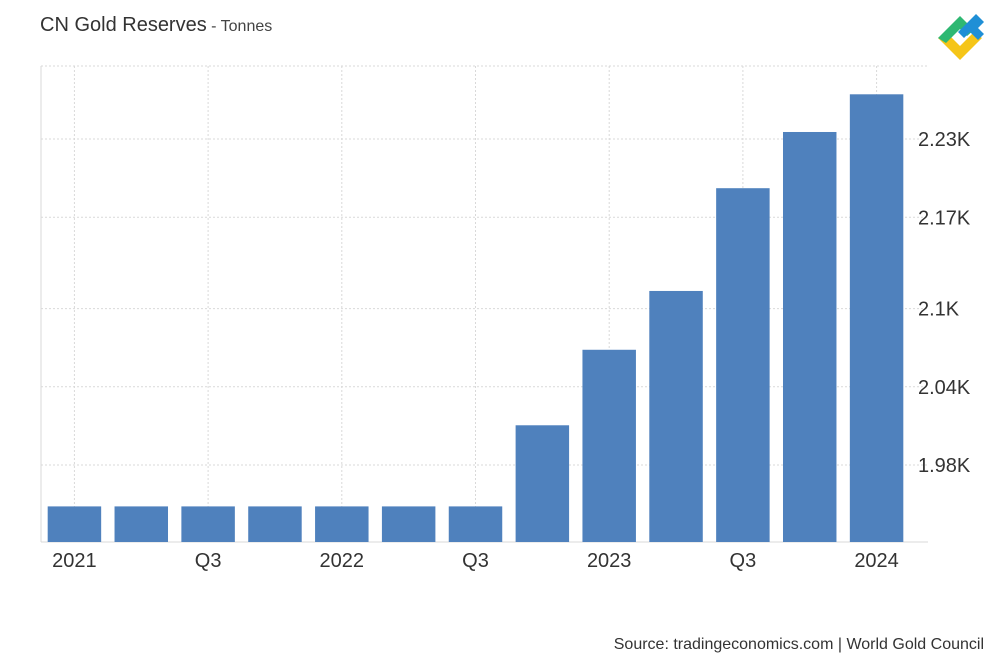 This screenshot has height=667, width=1000. I want to click on chart-title: CN Gold Reserves - Tonnes, so click(156, 25).